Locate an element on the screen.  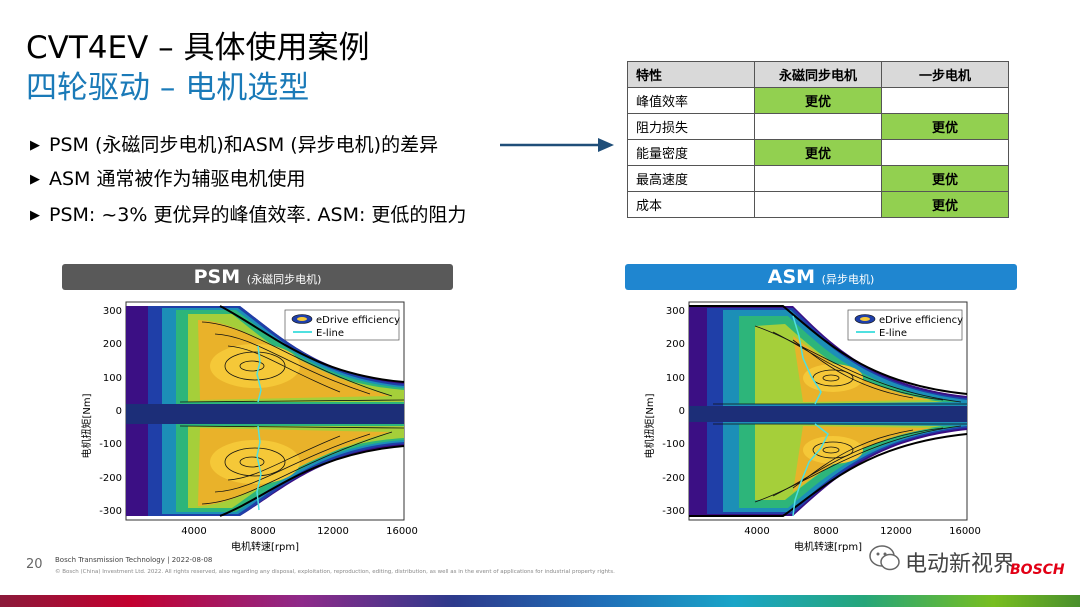
watermark-text: 电动新视界 is located at coordinates (960, 564).